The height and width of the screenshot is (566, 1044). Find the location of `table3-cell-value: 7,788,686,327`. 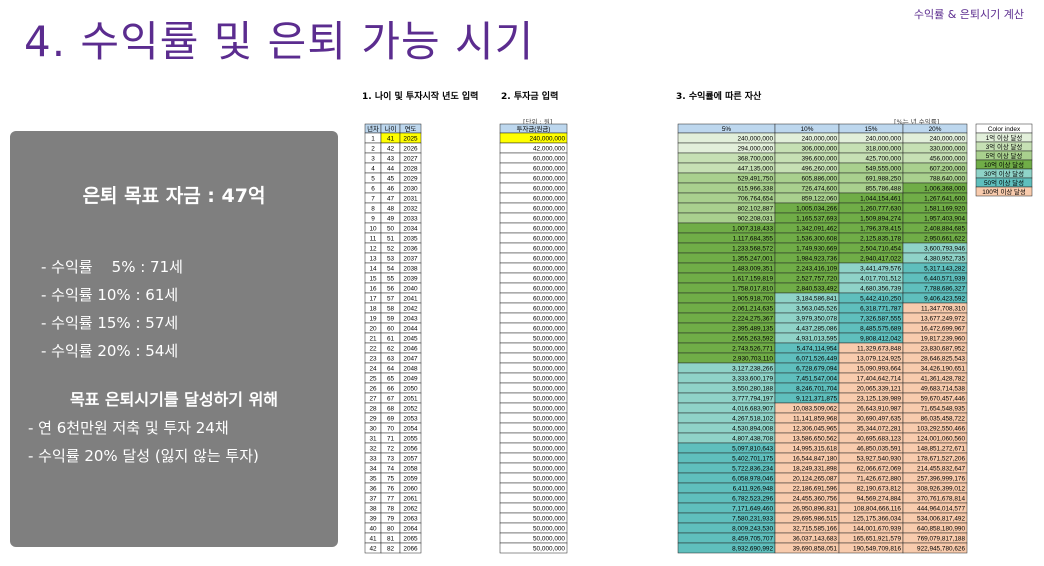

table3-cell-value: 7,788,686,327 is located at coordinates (944, 289).